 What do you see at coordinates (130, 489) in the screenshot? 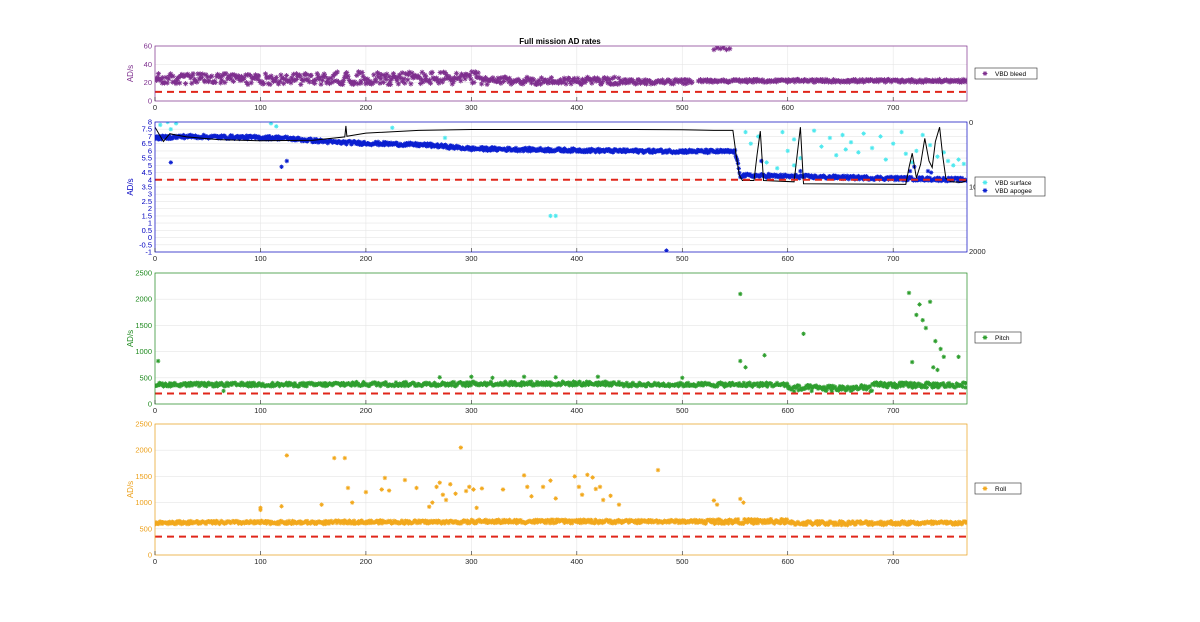
I see `y-axis-label: AD/s` at bounding box center [130, 489].